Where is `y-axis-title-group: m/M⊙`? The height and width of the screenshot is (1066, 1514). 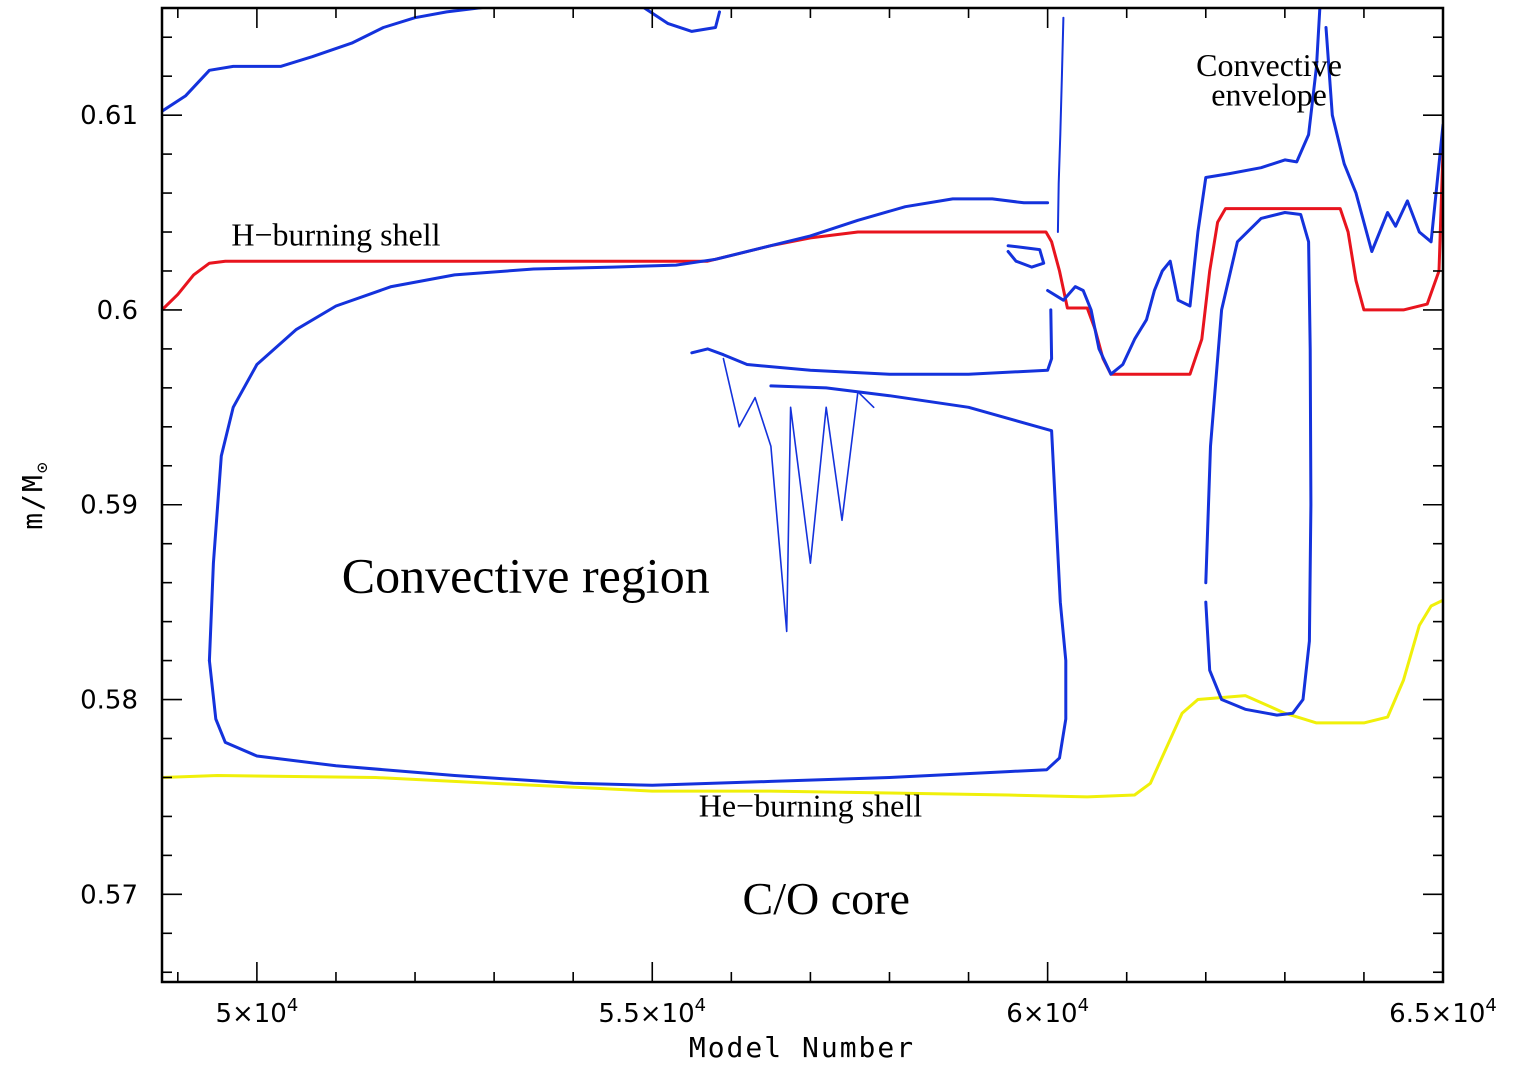 y-axis-title-group: m/M⊙ is located at coordinates (34, 494).